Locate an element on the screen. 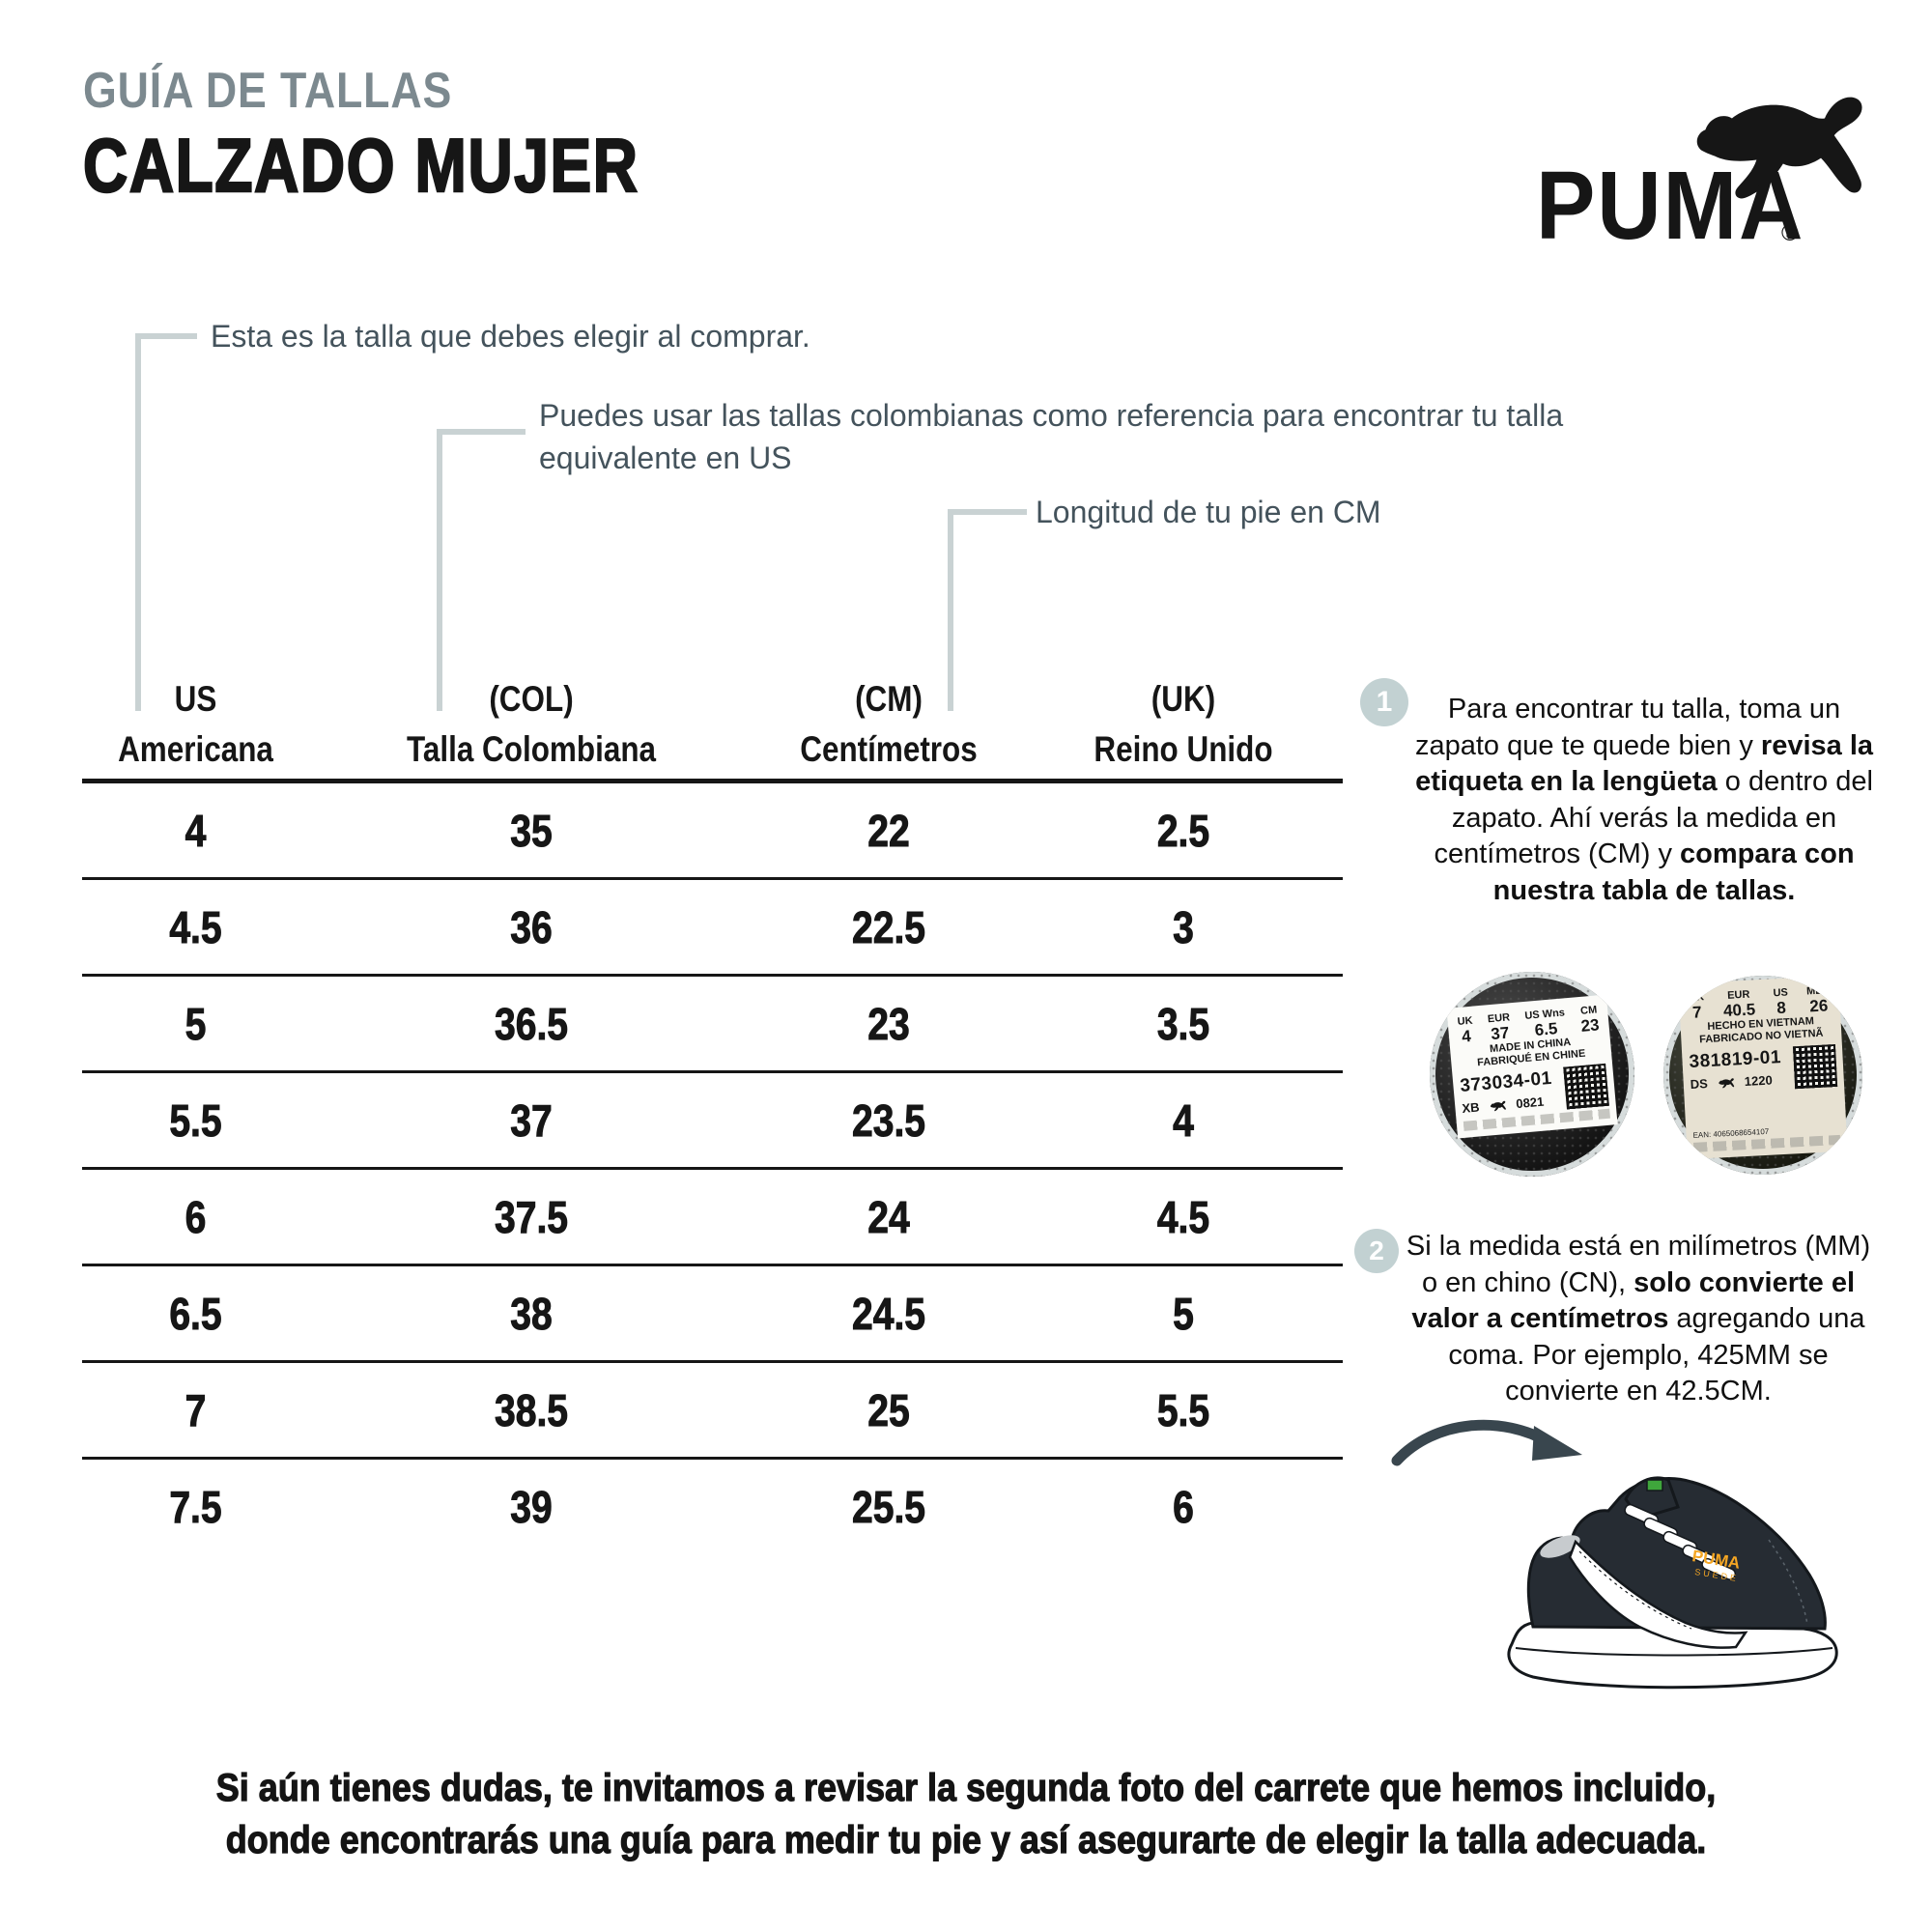 The width and height of the screenshot is (1932, 1932). label-size-column: US 8 is located at coordinates (1781, 1002).